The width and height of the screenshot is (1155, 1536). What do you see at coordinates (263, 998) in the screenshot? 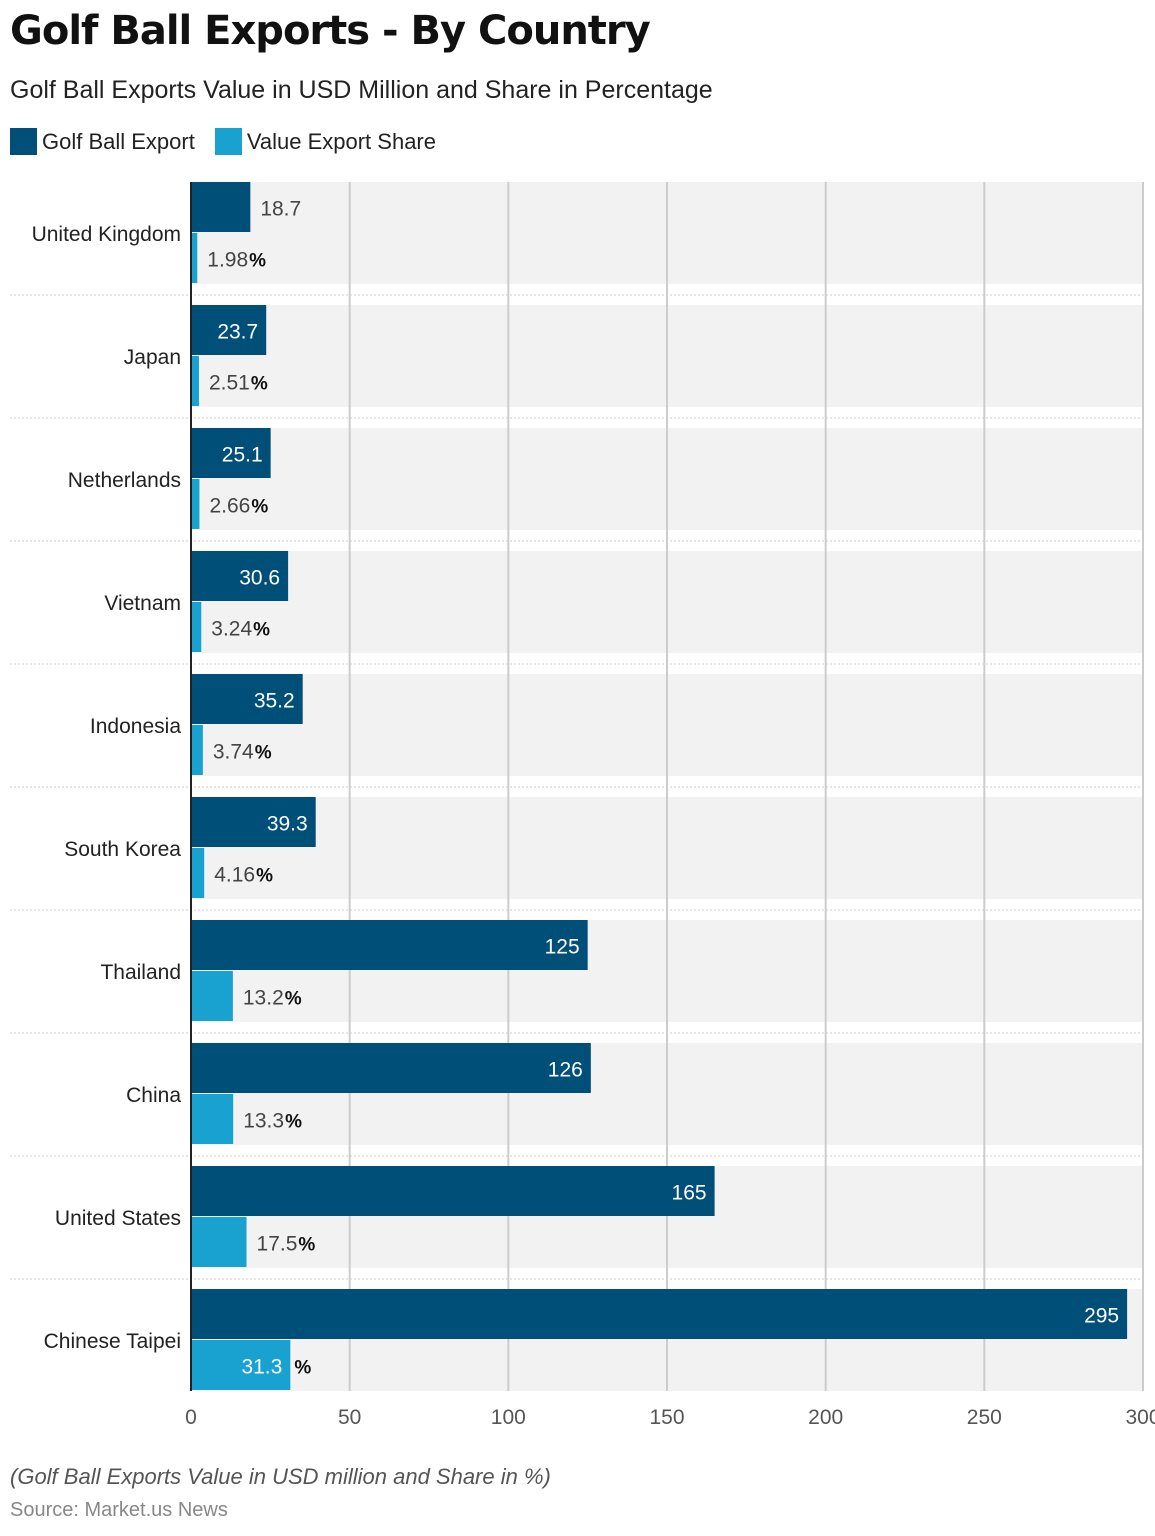
I see `share-label: 13.2` at bounding box center [263, 998].